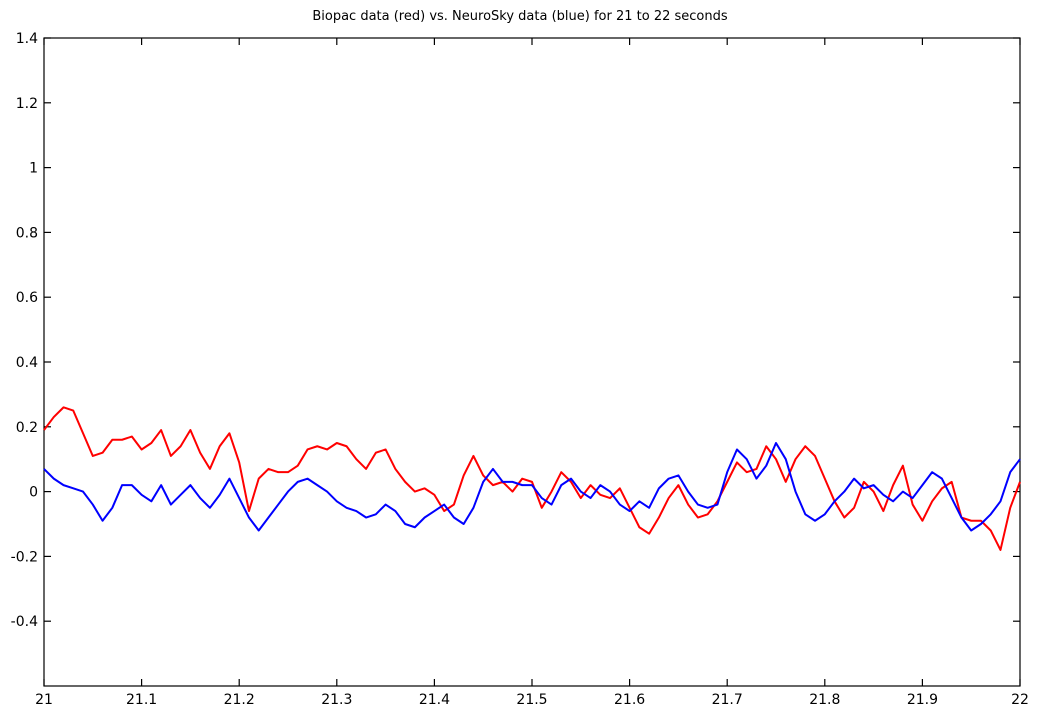 Image resolution: width=1037 pixels, height=715 pixels. I want to click on x-tick-label: 21.1, so click(141, 700).